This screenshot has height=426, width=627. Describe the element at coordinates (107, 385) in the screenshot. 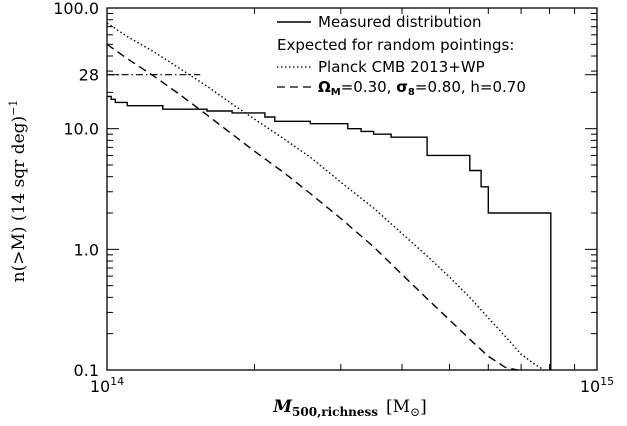

I see `x-tick-label: 1014` at that location.